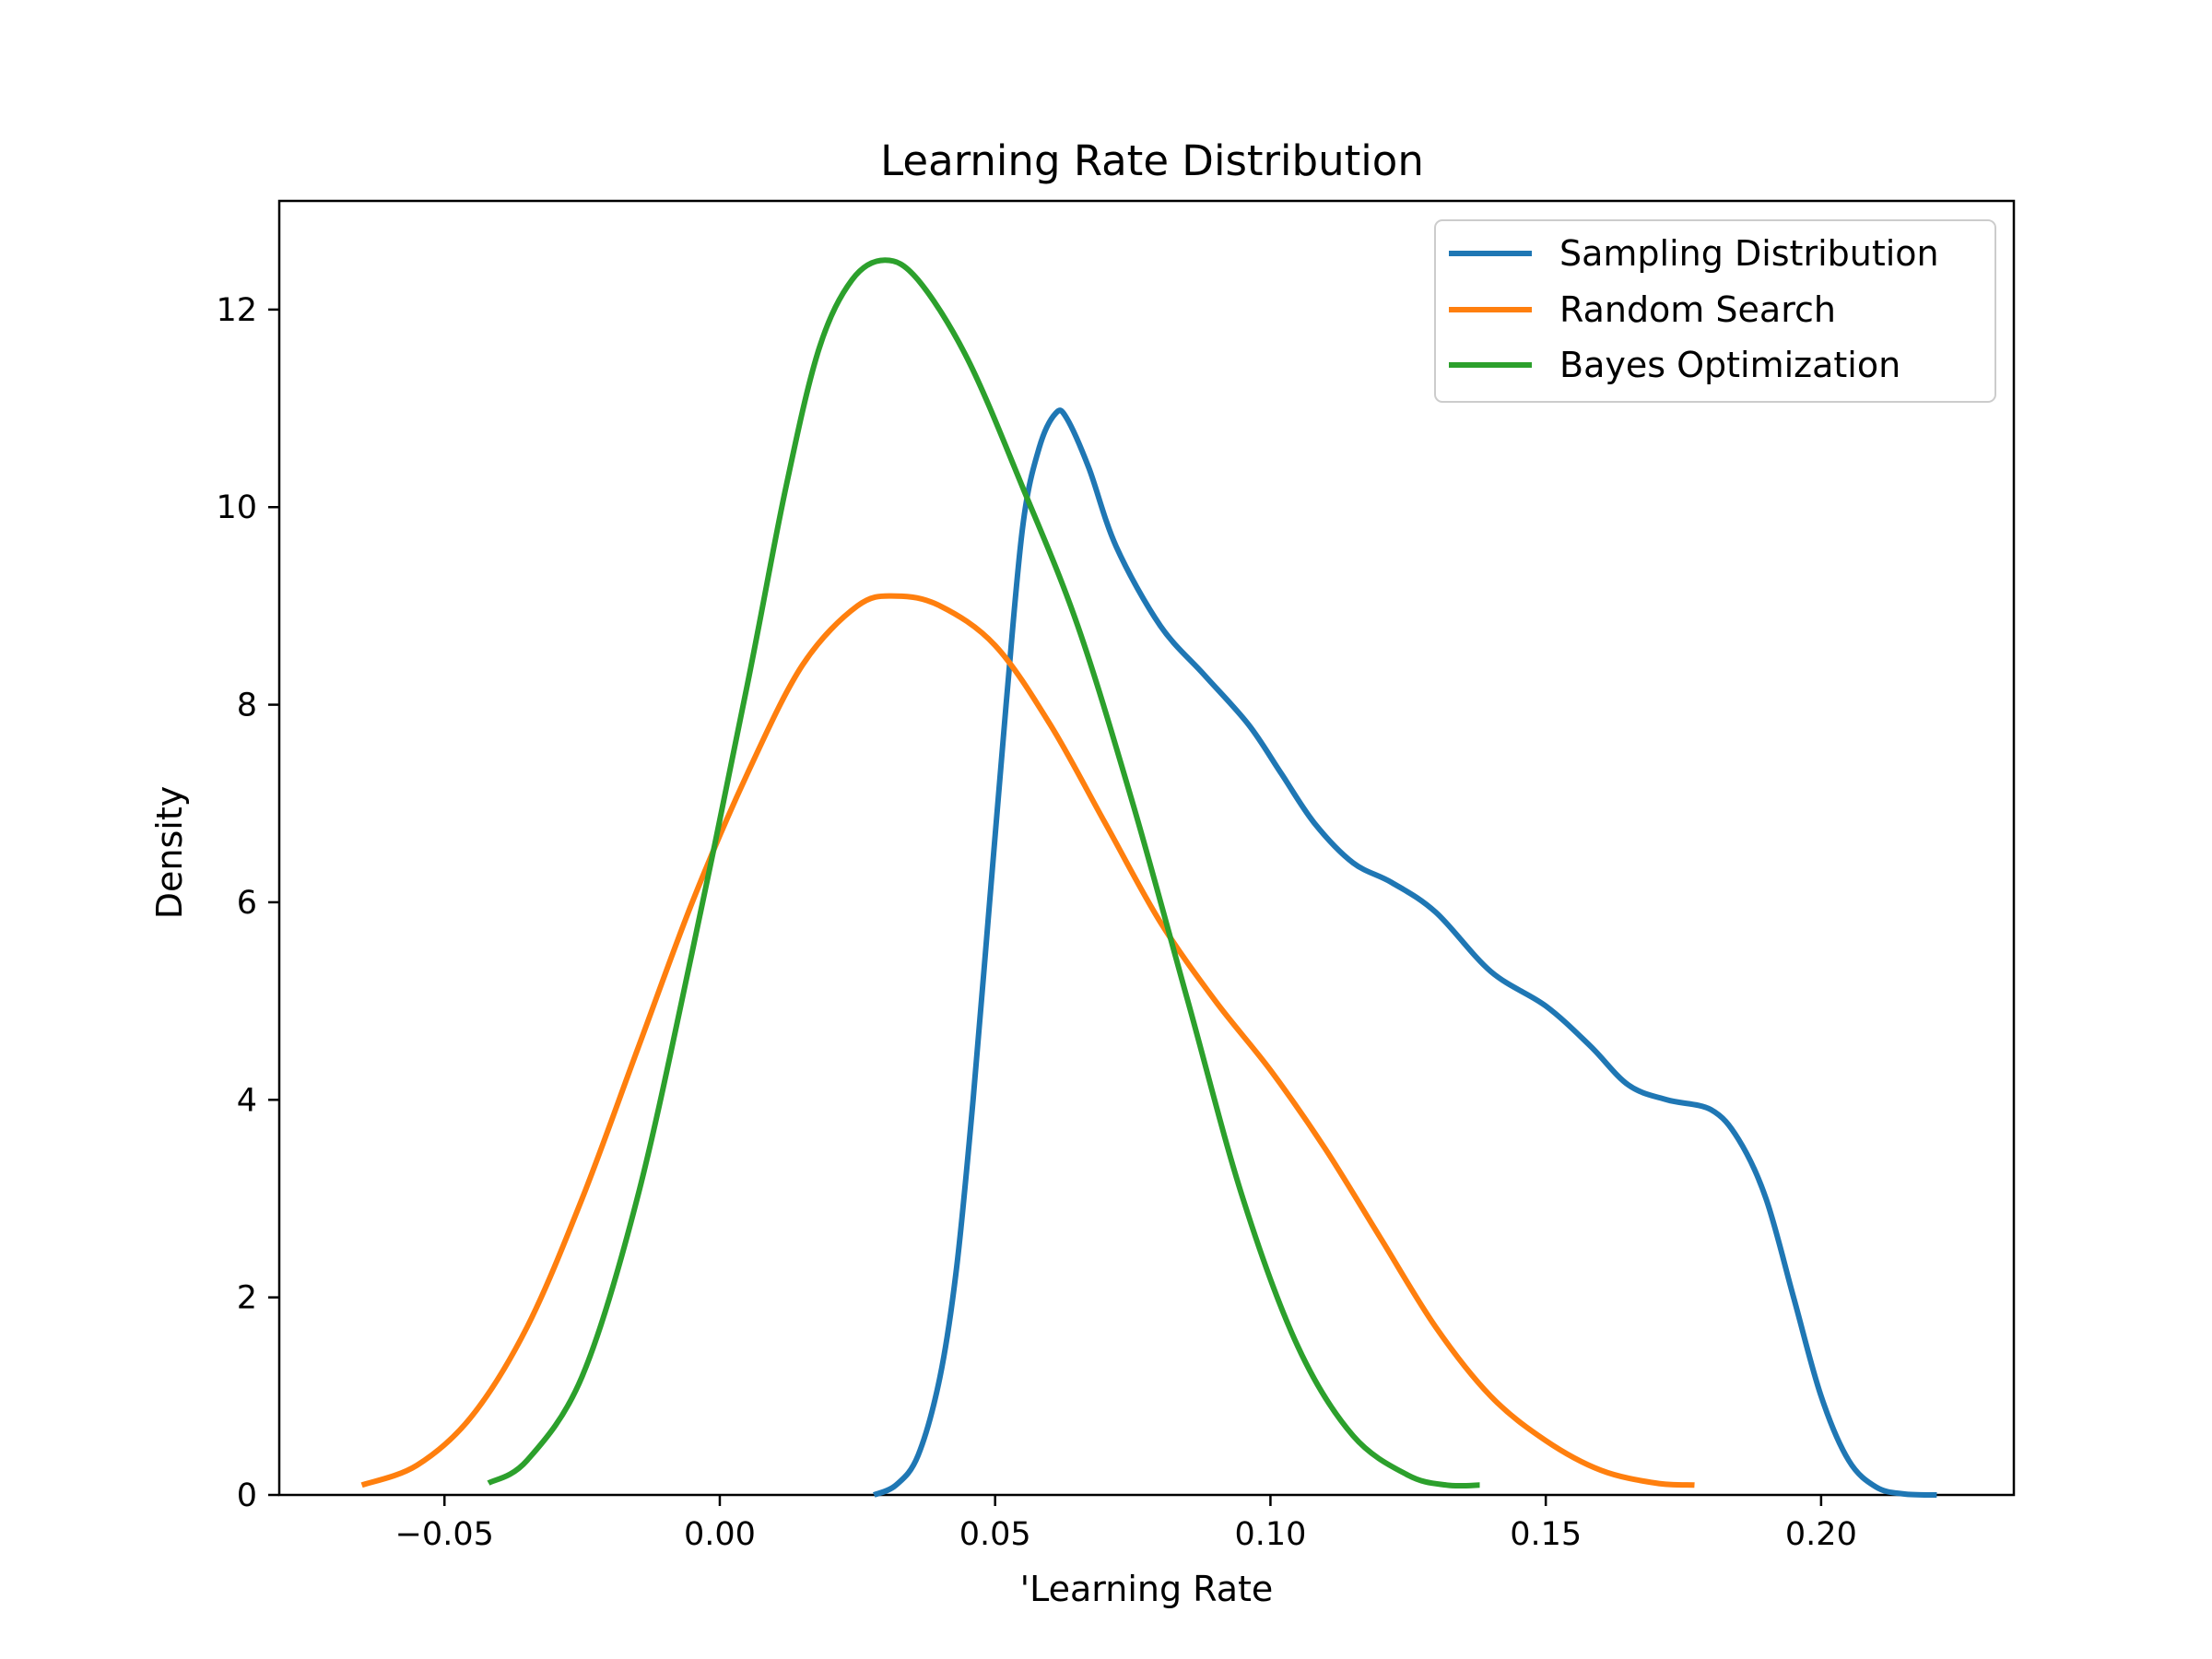 This screenshot has height=1659, width=2212. What do you see at coordinates (247, 1495) in the screenshot?
I see `y-tick-label: 0` at bounding box center [247, 1495].